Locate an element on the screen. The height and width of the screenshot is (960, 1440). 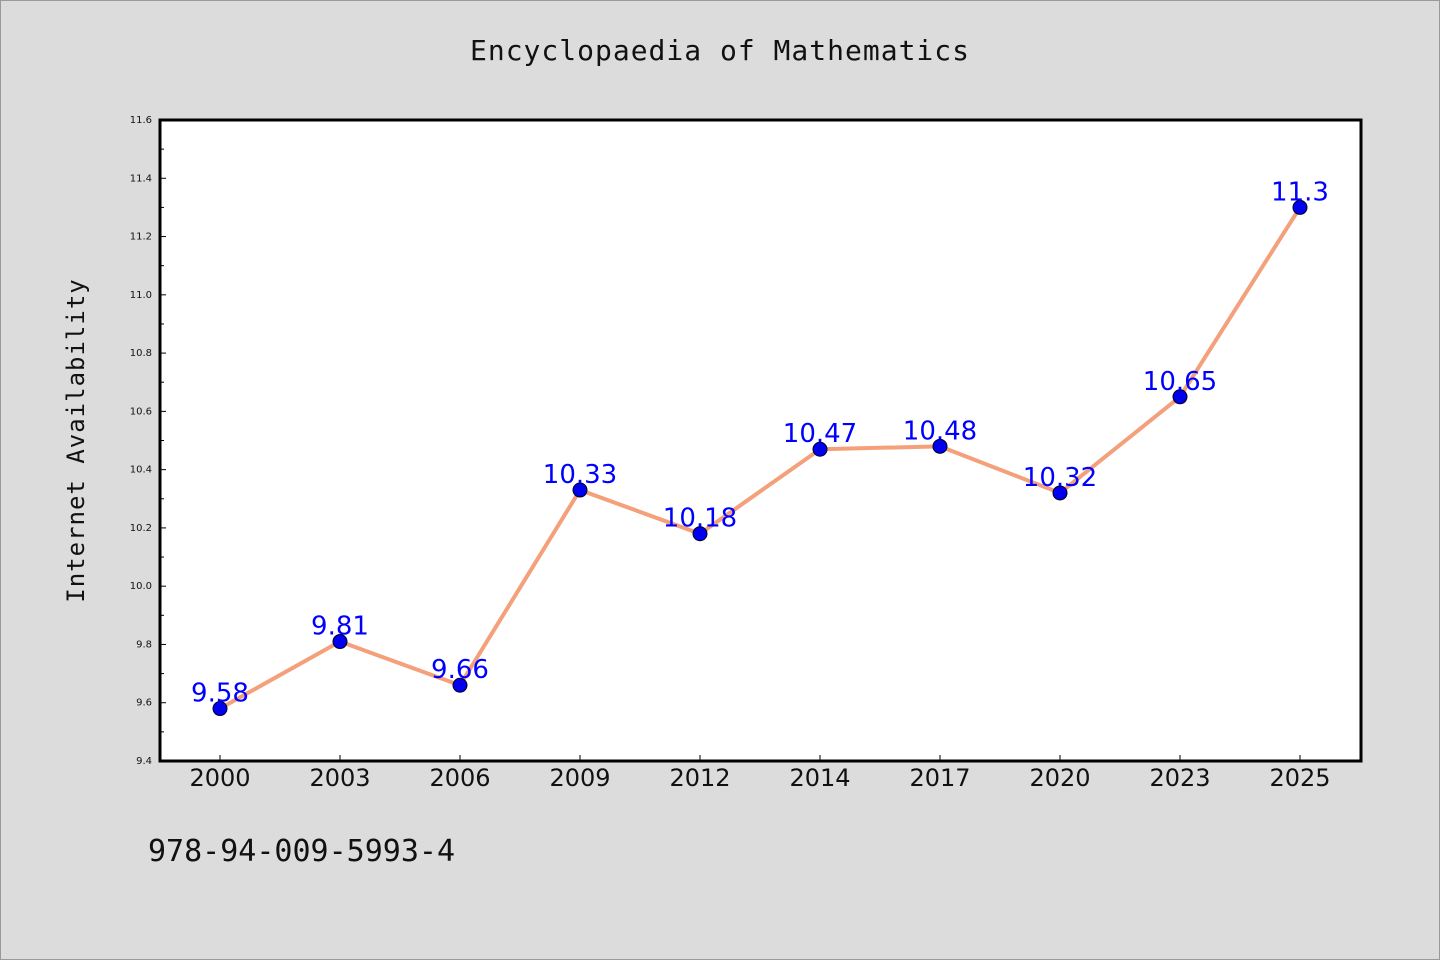
x-tick-label: 2014 is located at coordinates (819, 778).